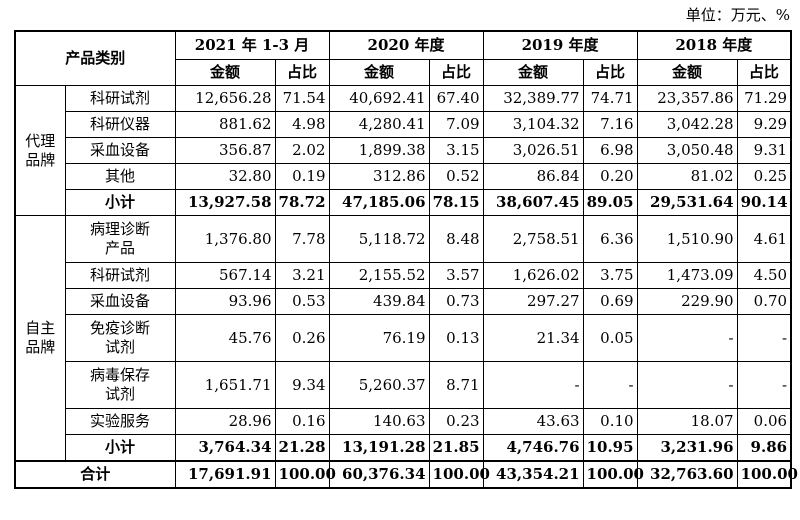  Describe the element at coordinates (533, 338) in the screenshot. I see `amount-cell: 21.34` at that location.